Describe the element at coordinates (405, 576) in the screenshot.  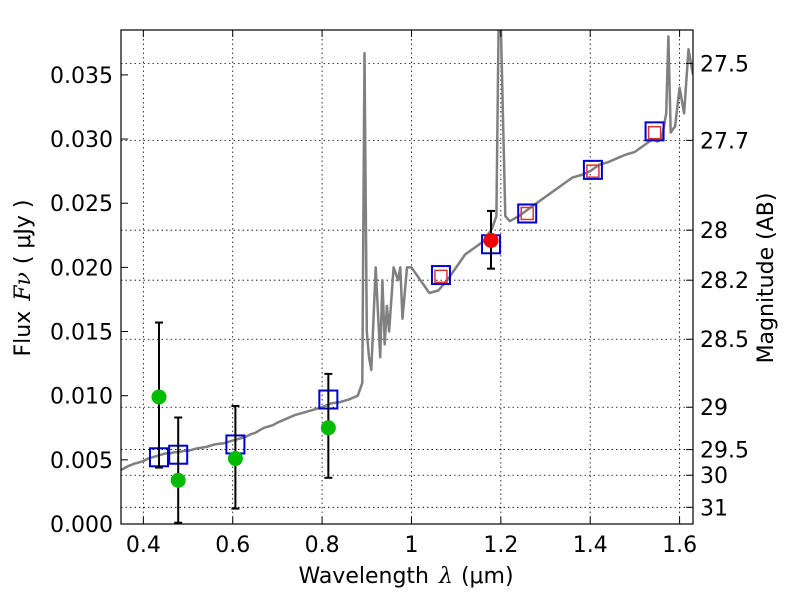
I see `x-axis-title: Wavelength λ (μm)` at that location.